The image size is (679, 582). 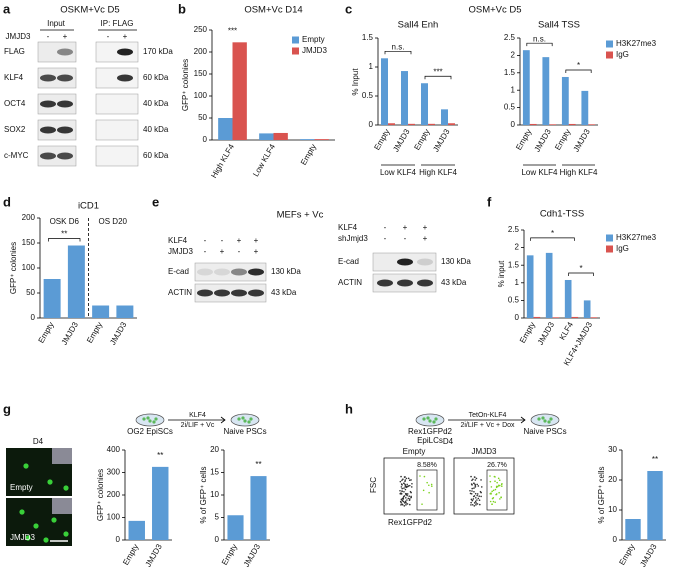 I want to click on y-axis-label: % input, so click(x=501, y=273).